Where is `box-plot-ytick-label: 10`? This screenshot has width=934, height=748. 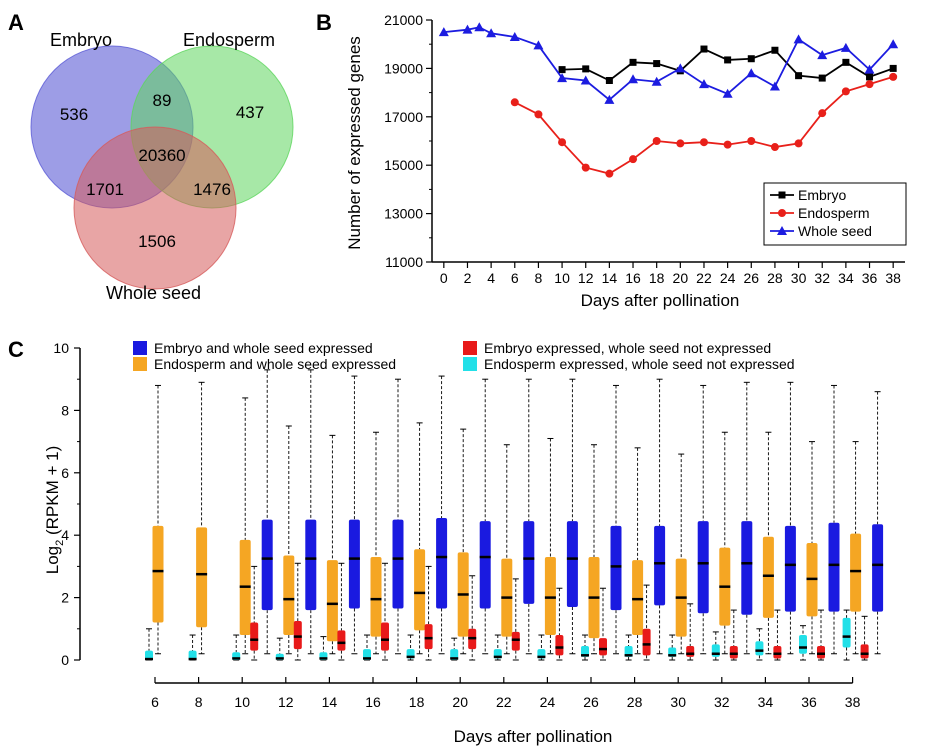
box-plot-ytick-label: 10 is located at coordinates (61, 348).